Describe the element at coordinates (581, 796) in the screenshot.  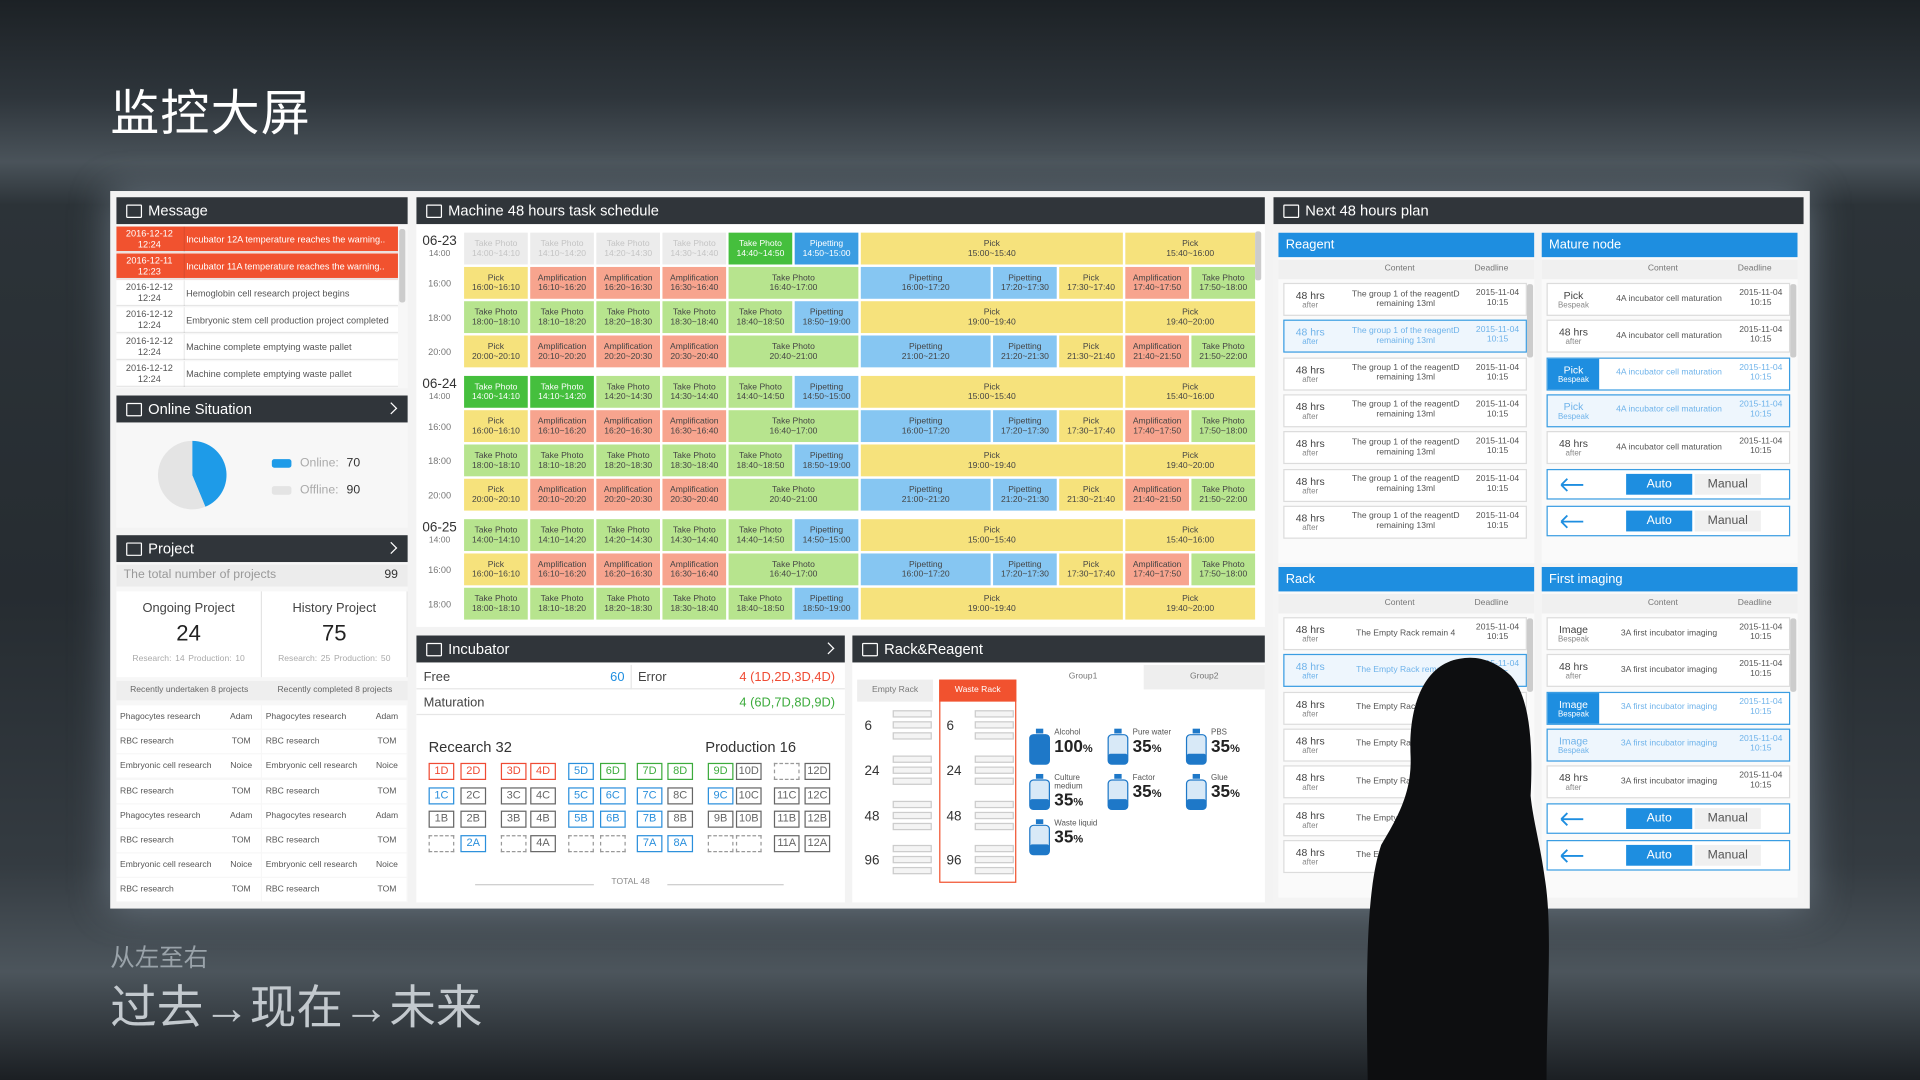
I see `incubator-slot: 5C` at that location.